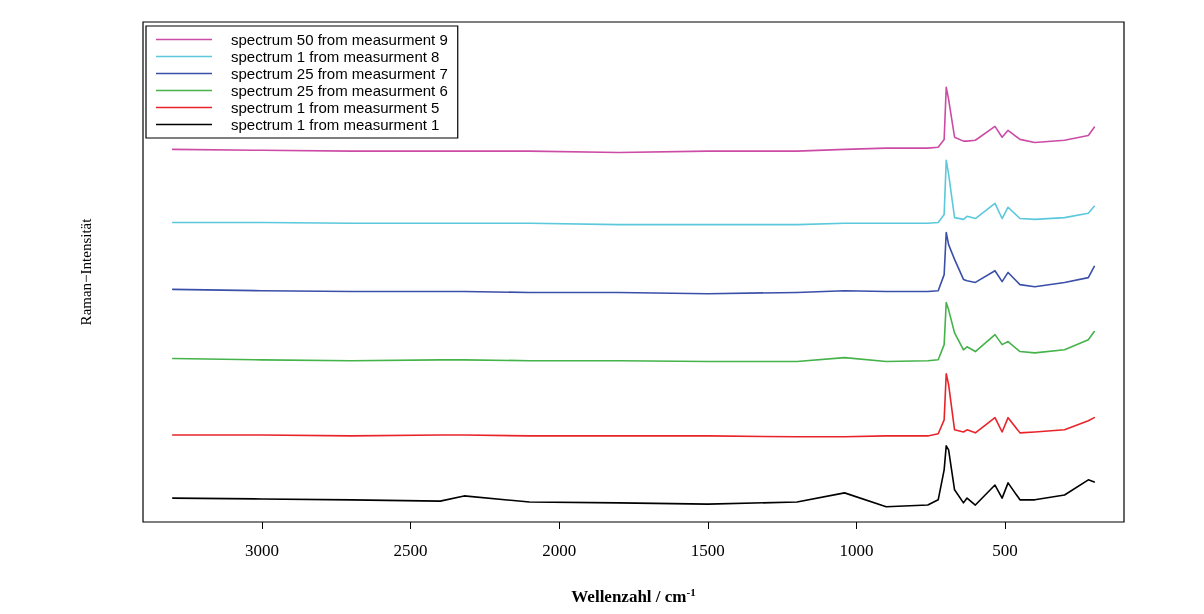 The width and height of the screenshot is (1204, 614). Describe the element at coordinates (335, 56) in the screenshot. I see `legend-label: spectrum 1 from measurment 8` at that location.